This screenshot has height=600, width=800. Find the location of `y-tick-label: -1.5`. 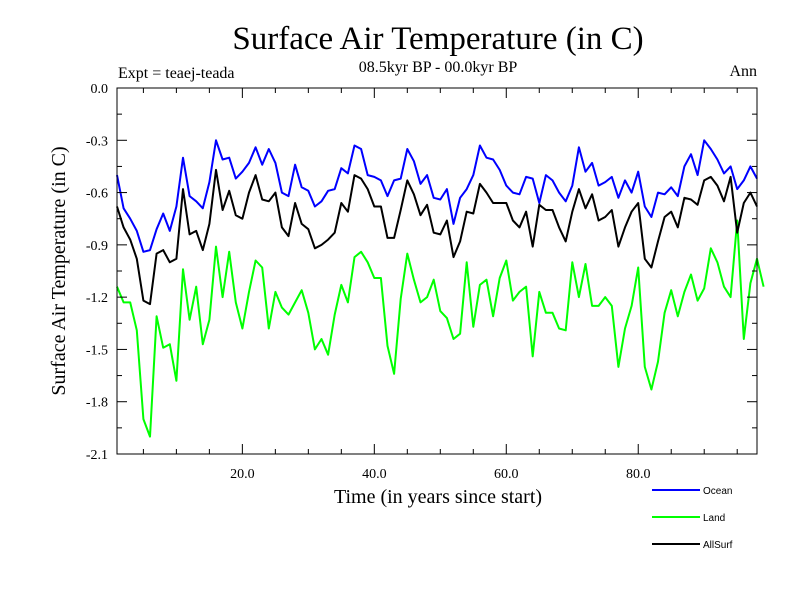

y-tick-label: -1.5 is located at coordinates (97, 350).